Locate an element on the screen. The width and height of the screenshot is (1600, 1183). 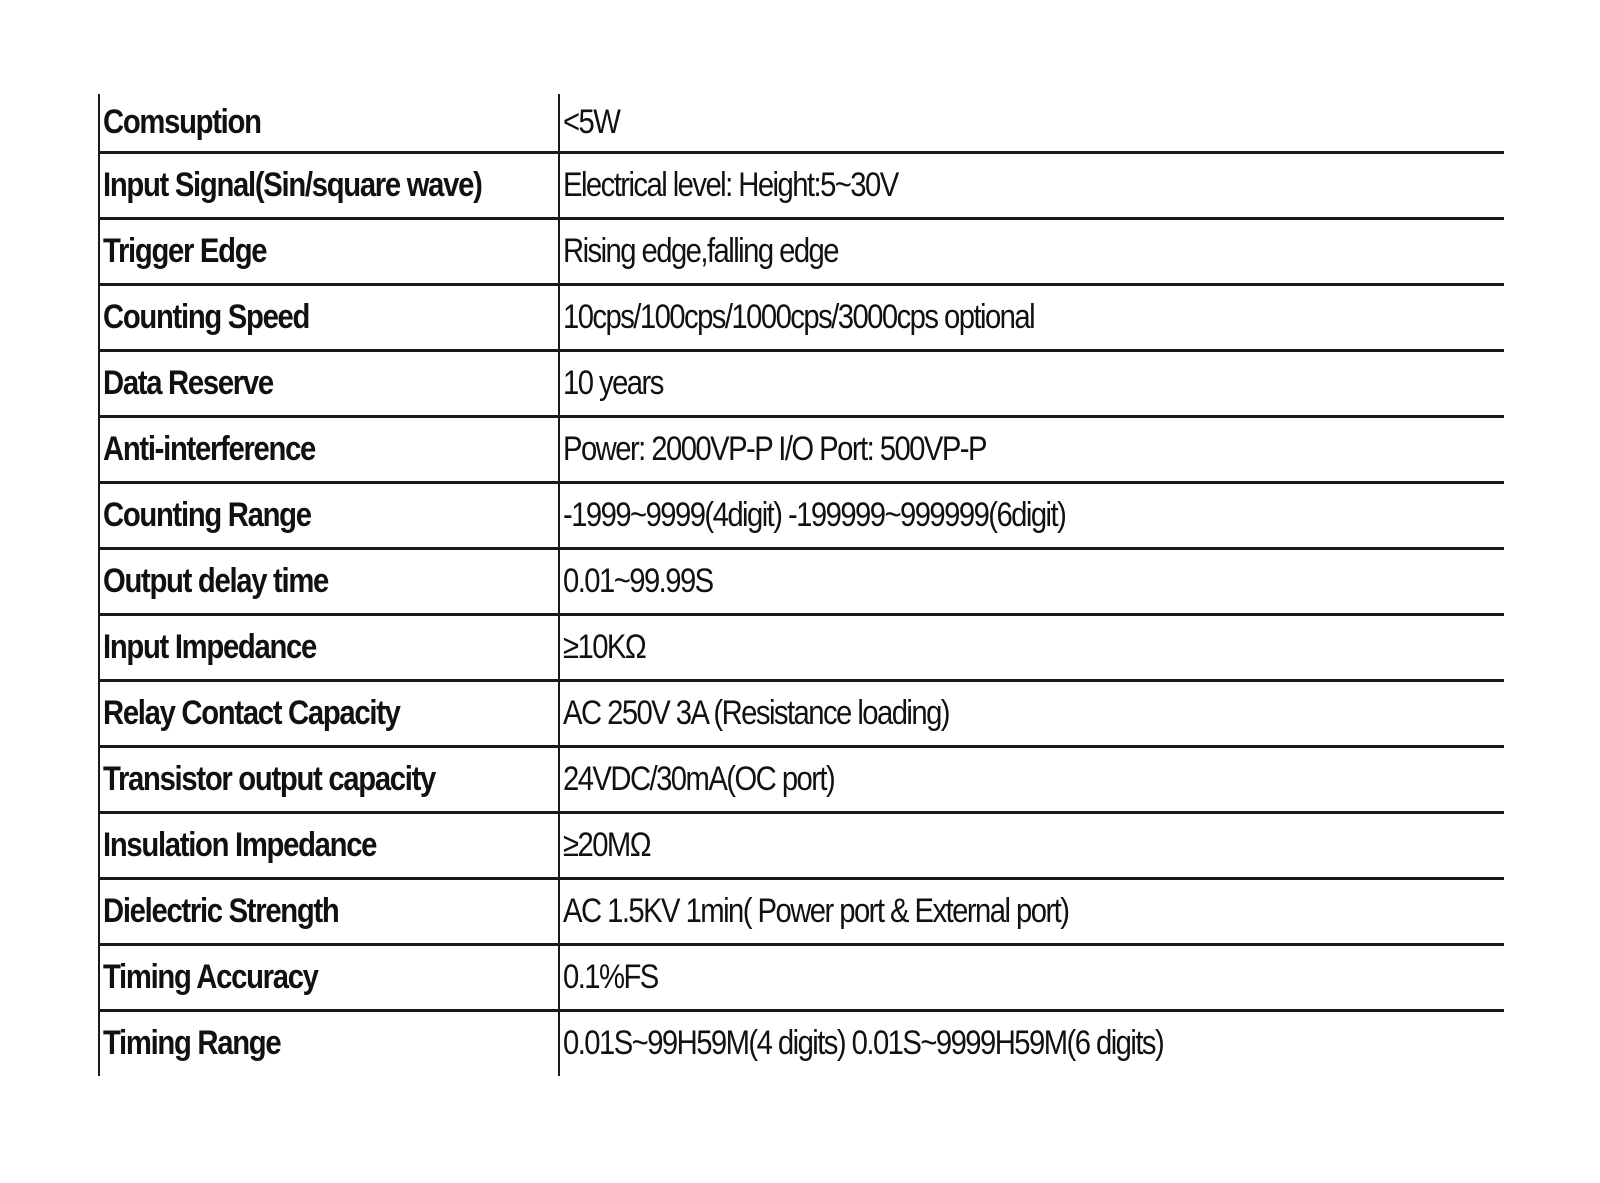
param-name: Counting Range is located at coordinates (207, 514).